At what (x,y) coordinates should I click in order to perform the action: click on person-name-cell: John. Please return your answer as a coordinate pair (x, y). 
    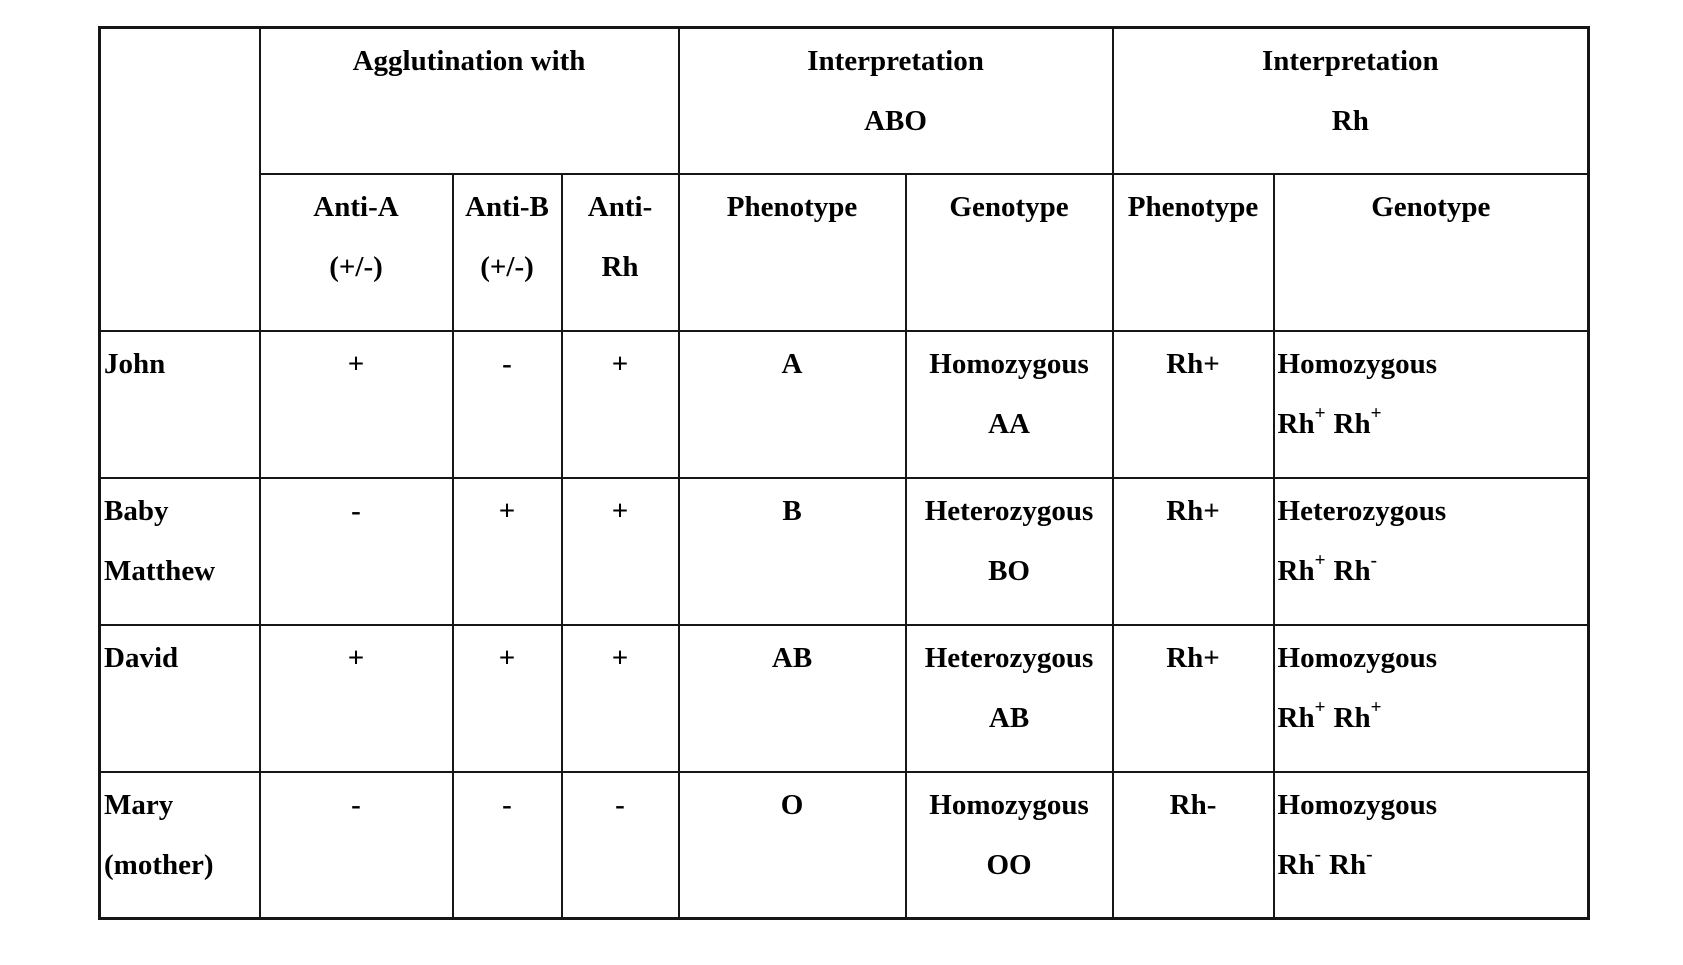
    Looking at the image, I should click on (179, 404).